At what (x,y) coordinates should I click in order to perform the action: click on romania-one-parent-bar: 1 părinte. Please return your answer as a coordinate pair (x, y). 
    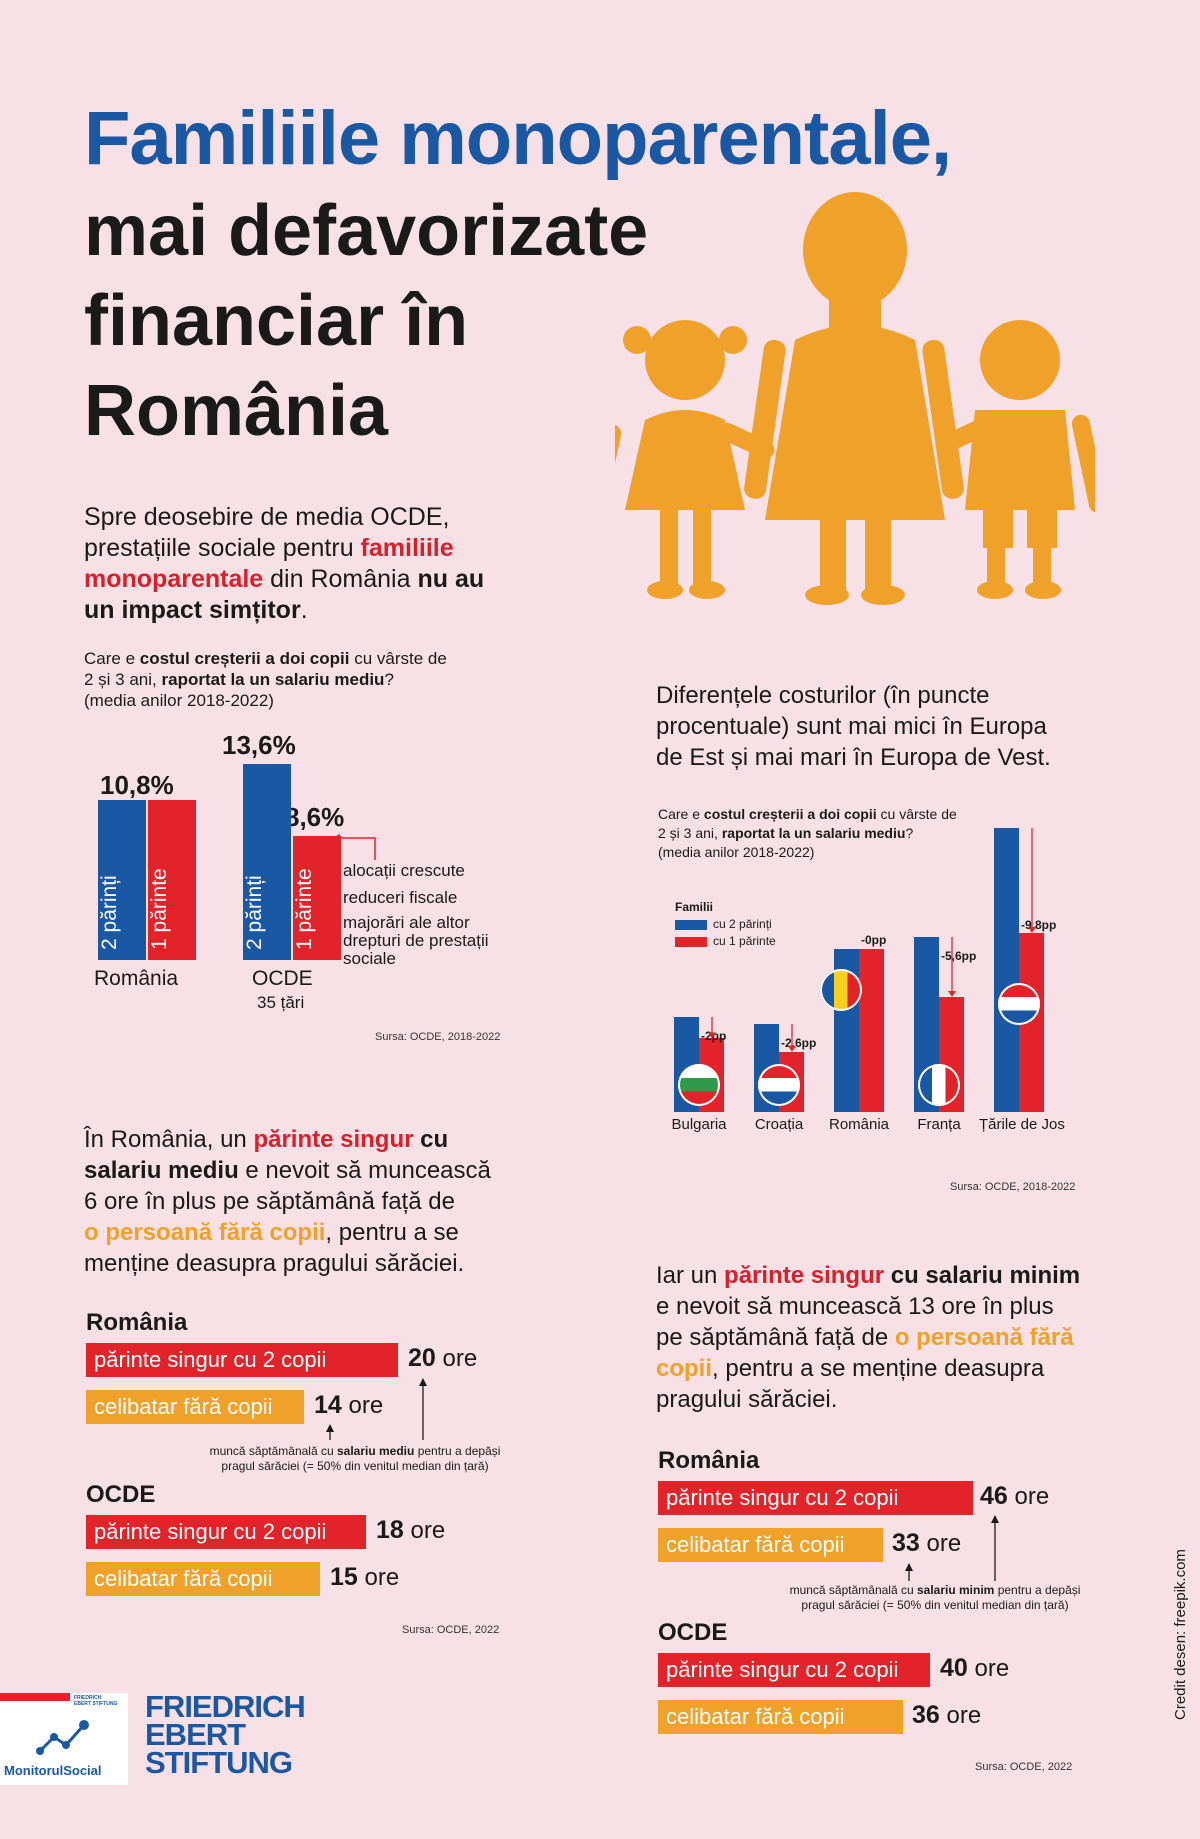
    Looking at the image, I should click on (172, 880).